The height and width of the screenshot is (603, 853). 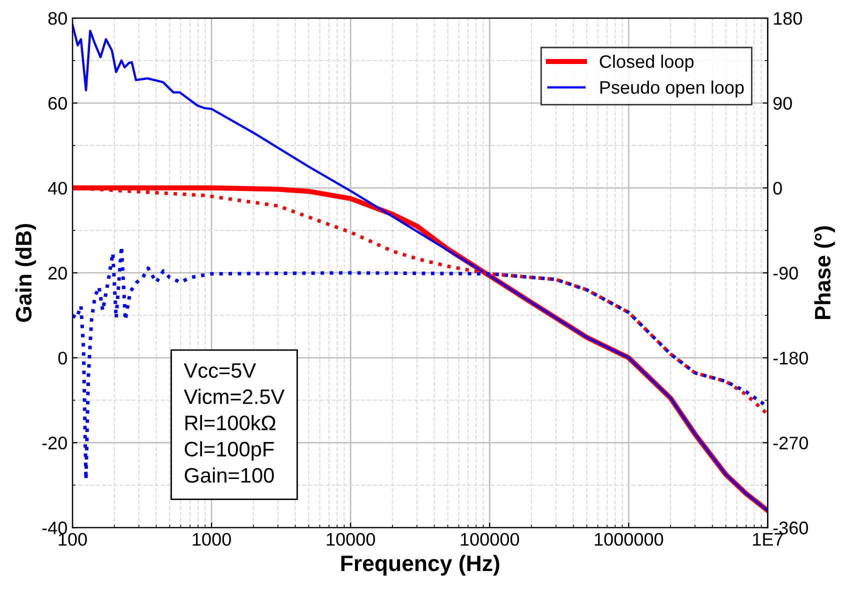 I want to click on x-tick-label: 1E7, so click(x=768, y=539).